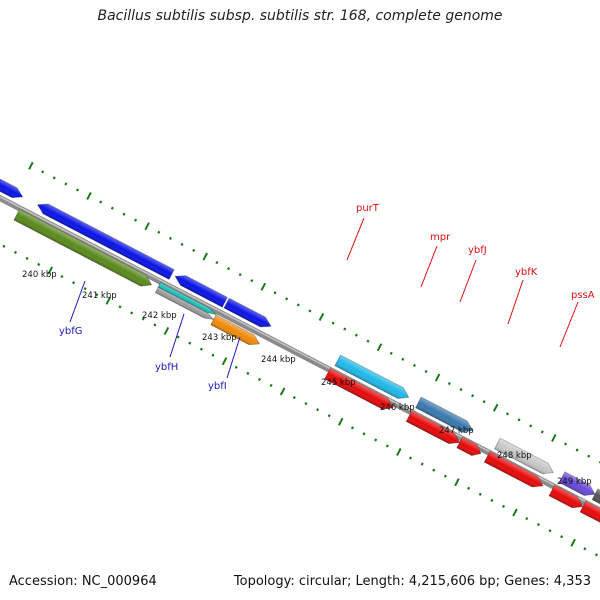 This screenshot has width=600, height=600. What do you see at coordinates (368, 208) in the screenshot?
I see `gene-label-purT: purT` at bounding box center [368, 208].